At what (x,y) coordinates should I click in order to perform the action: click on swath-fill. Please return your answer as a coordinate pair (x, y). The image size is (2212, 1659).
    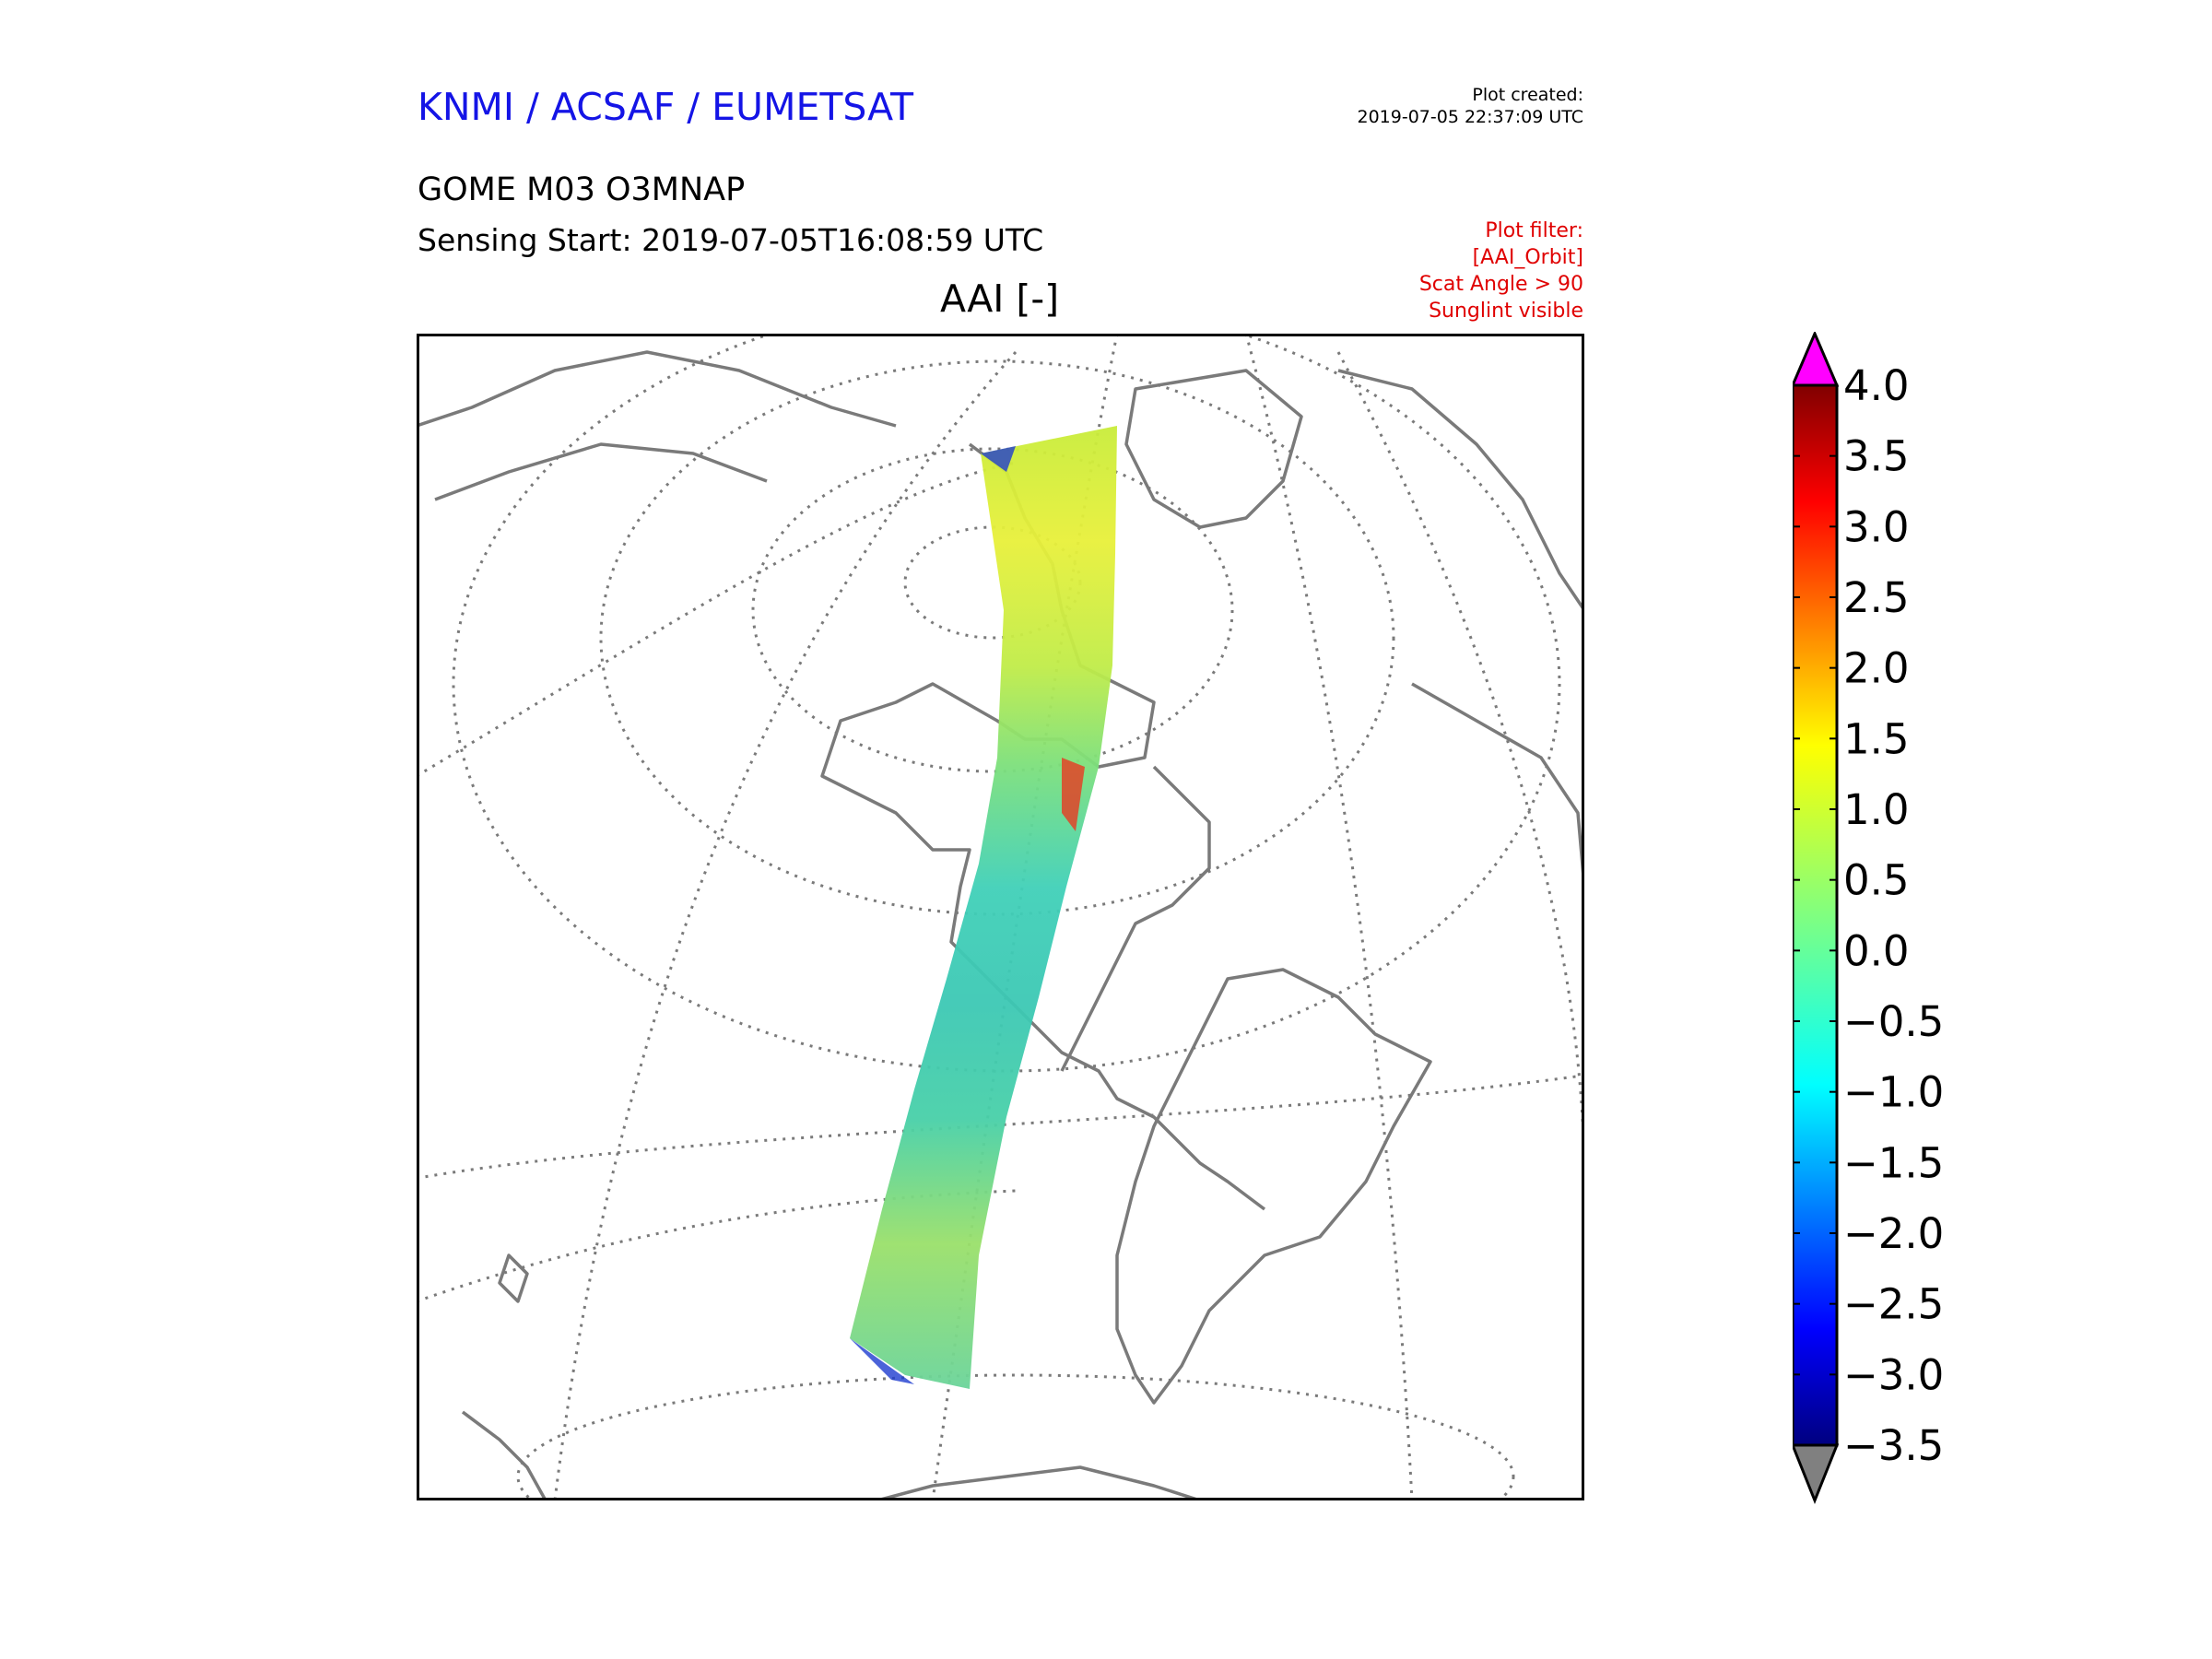
    Looking at the image, I should click on (983, 907).